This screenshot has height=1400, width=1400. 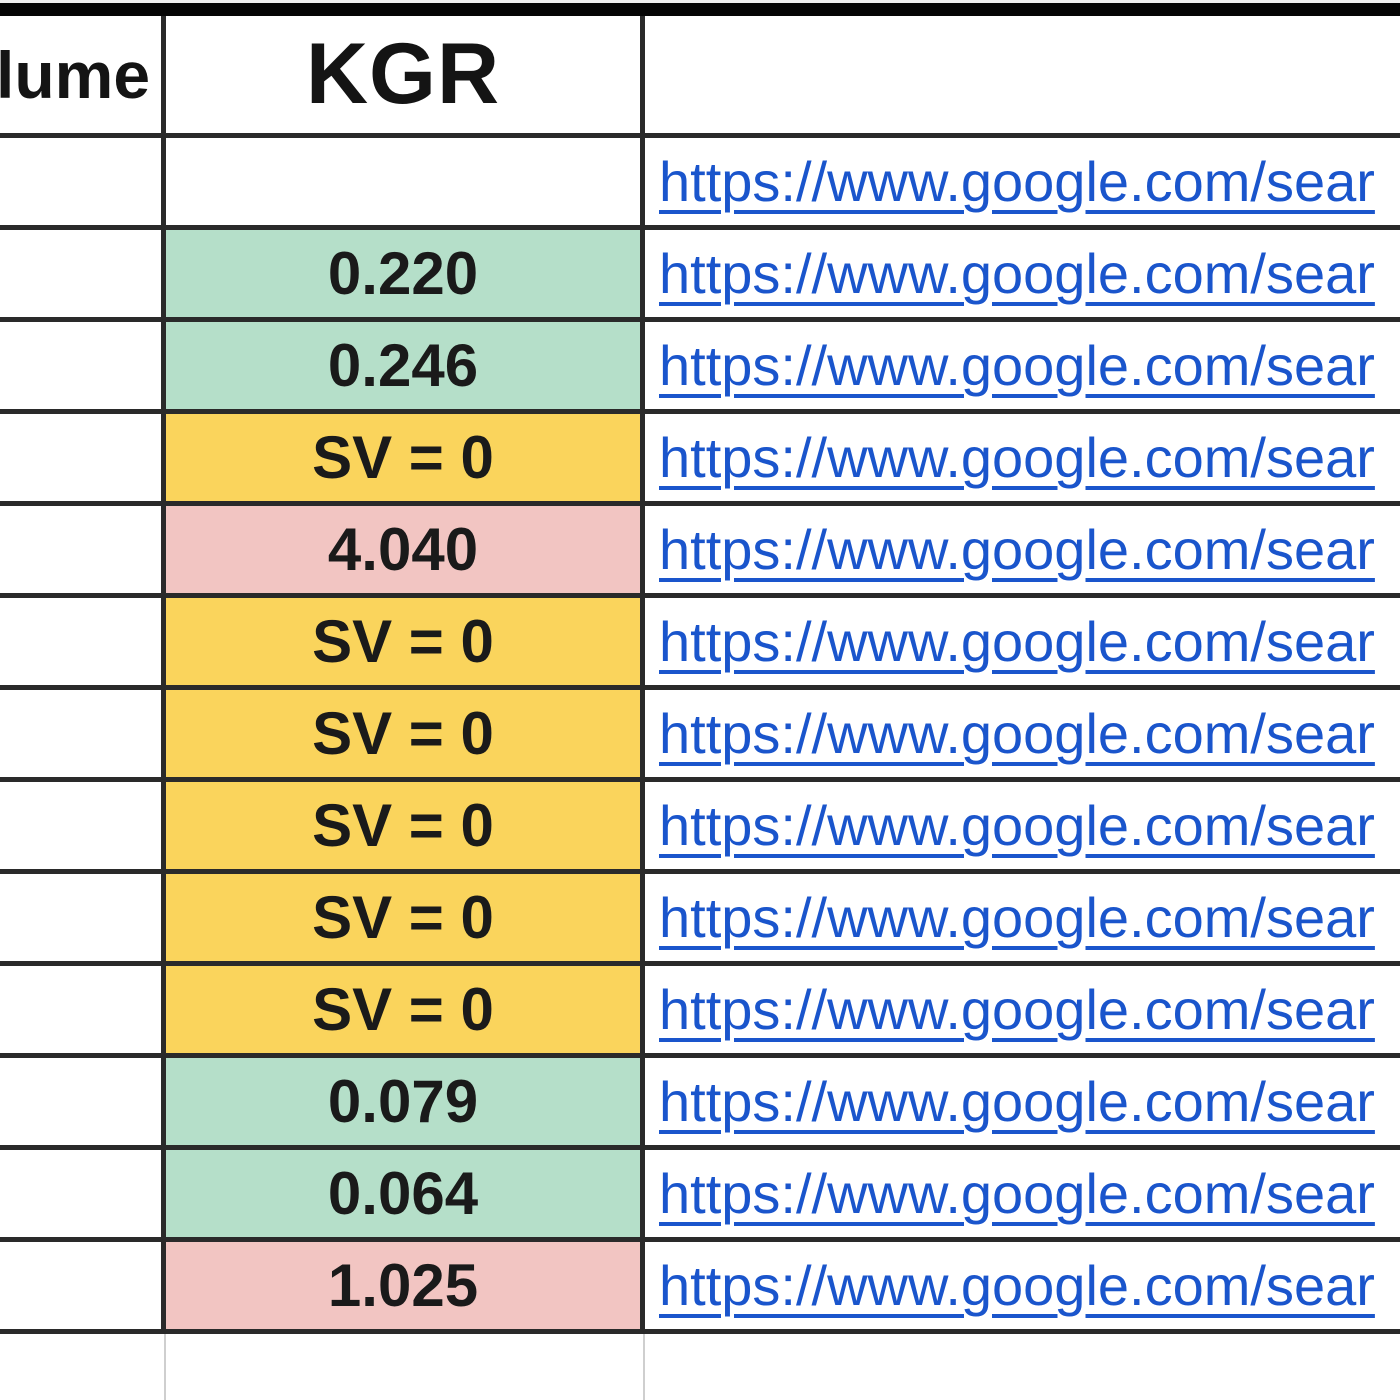 I want to click on table-row: 4.040 https://www.google.com/sear, so click(x=700, y=552).